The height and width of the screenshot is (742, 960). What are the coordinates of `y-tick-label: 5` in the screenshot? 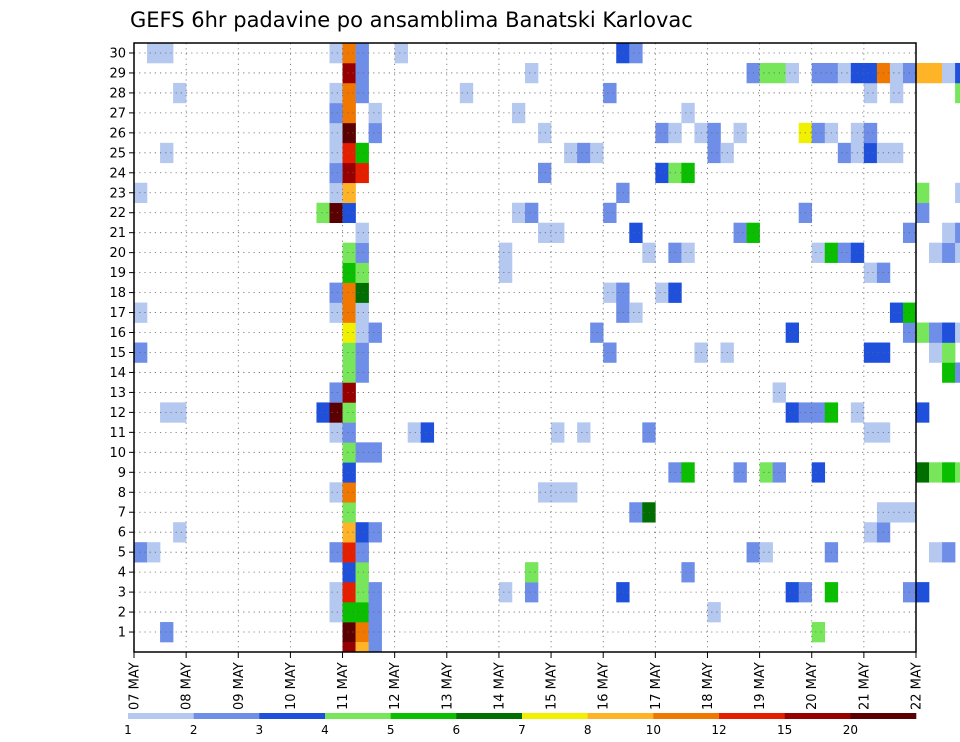 It's located at (122, 553).